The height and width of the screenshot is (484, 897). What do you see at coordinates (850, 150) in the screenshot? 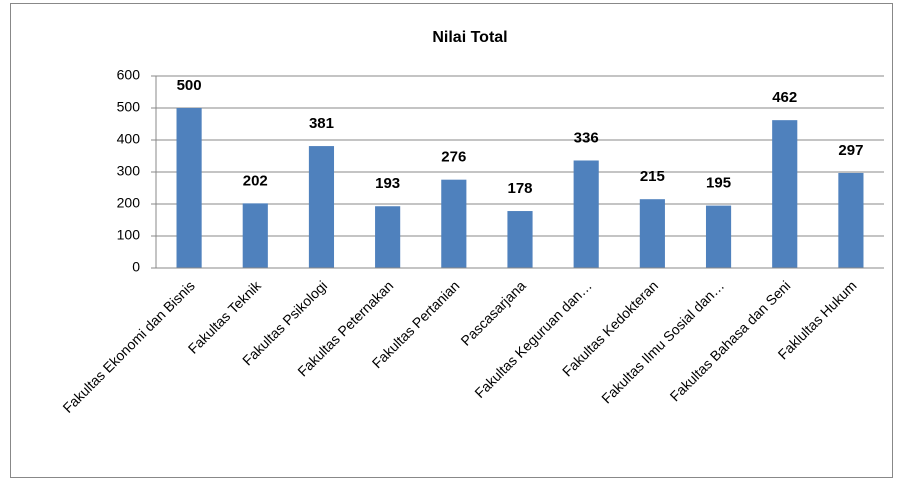
I see `data-label: 297` at bounding box center [850, 150].